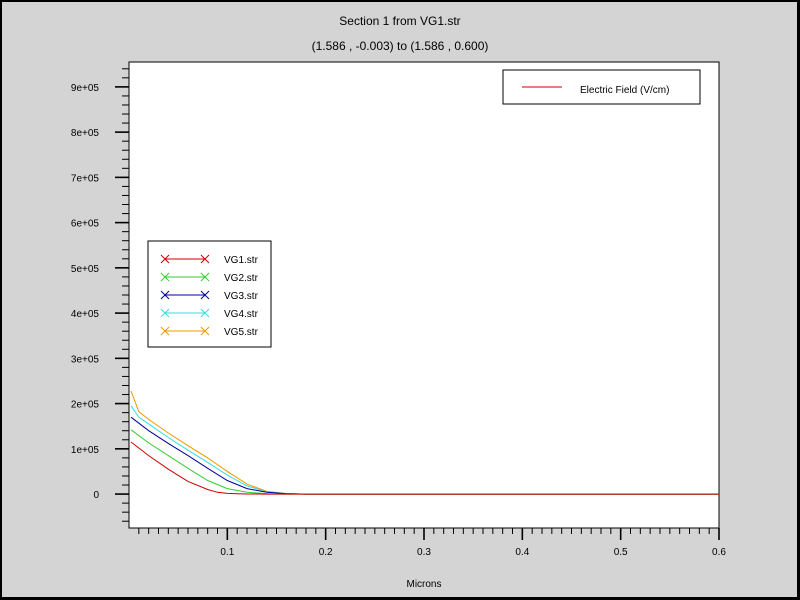  What do you see at coordinates (85, 450) in the screenshot?
I see `y-tick-label: 1e+05` at bounding box center [85, 450].